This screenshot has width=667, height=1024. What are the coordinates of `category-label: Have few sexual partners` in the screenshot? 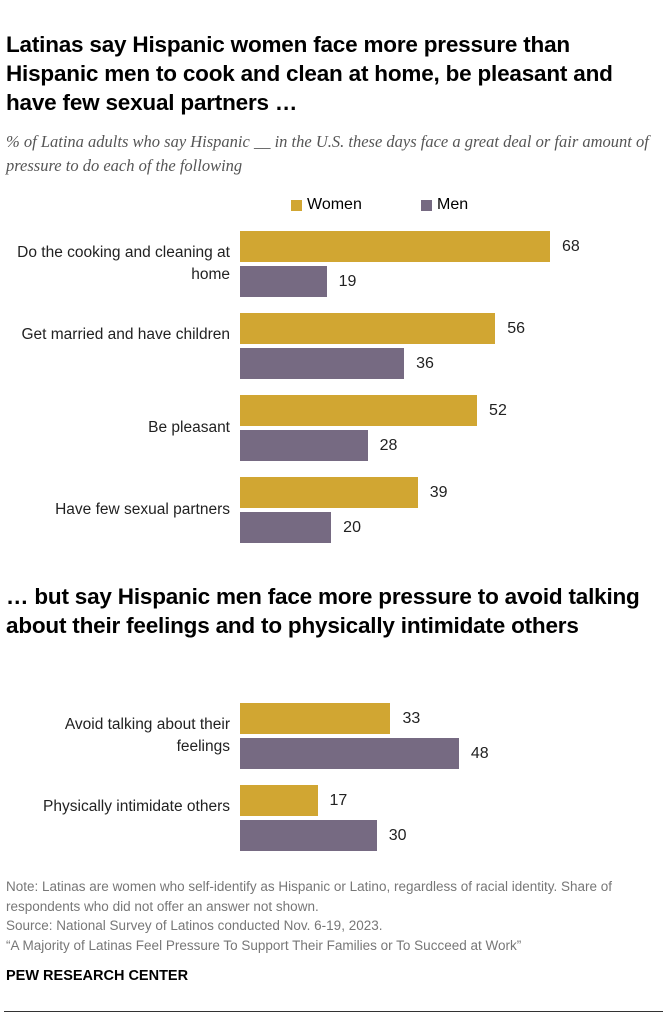 It's located at (142, 509).